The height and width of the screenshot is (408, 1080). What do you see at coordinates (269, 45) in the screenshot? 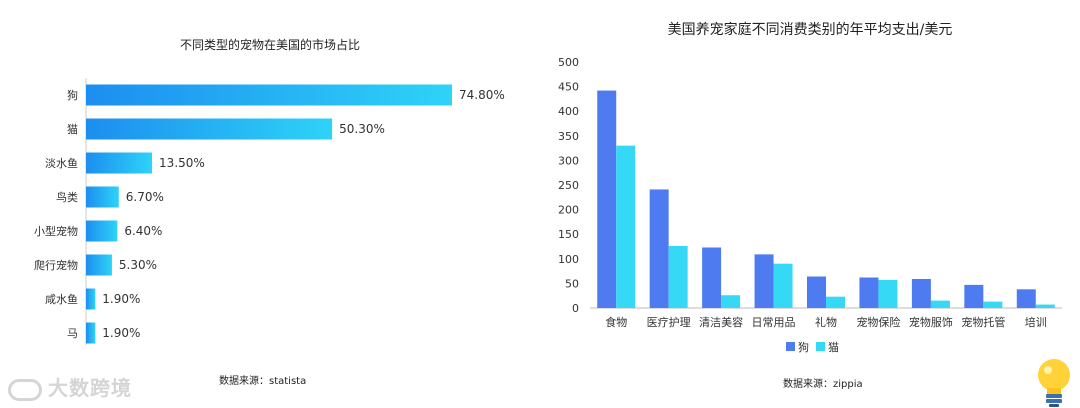
I see `left-chart-title: 不同类型的宠物在美国的市场占比` at bounding box center [269, 45].